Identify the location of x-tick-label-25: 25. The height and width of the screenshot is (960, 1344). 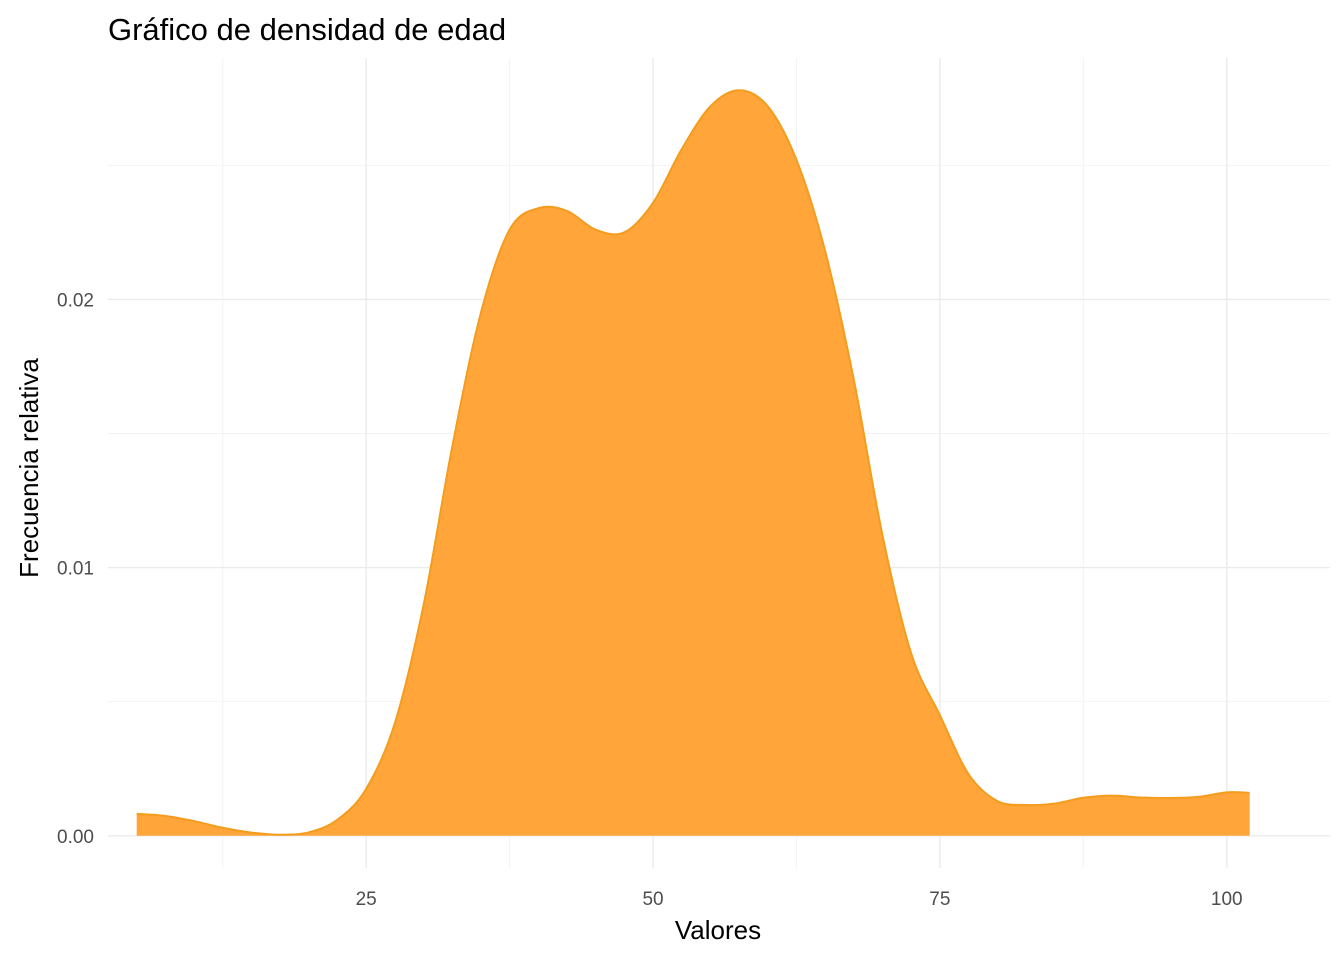
(366, 899).